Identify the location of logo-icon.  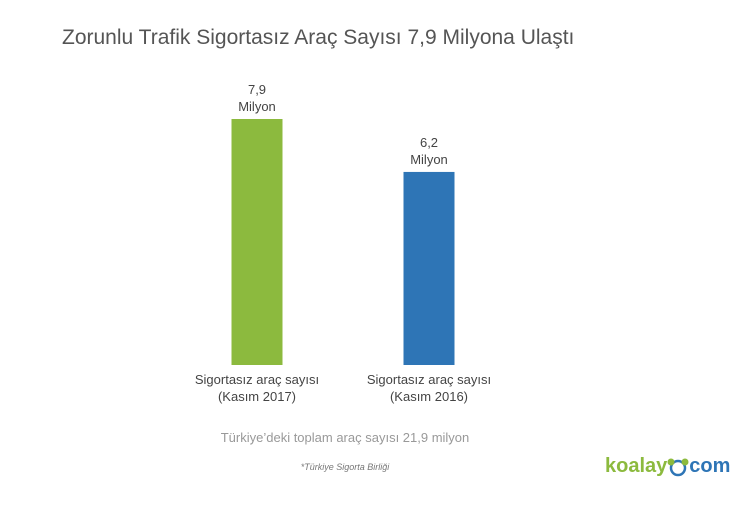
(678, 467).